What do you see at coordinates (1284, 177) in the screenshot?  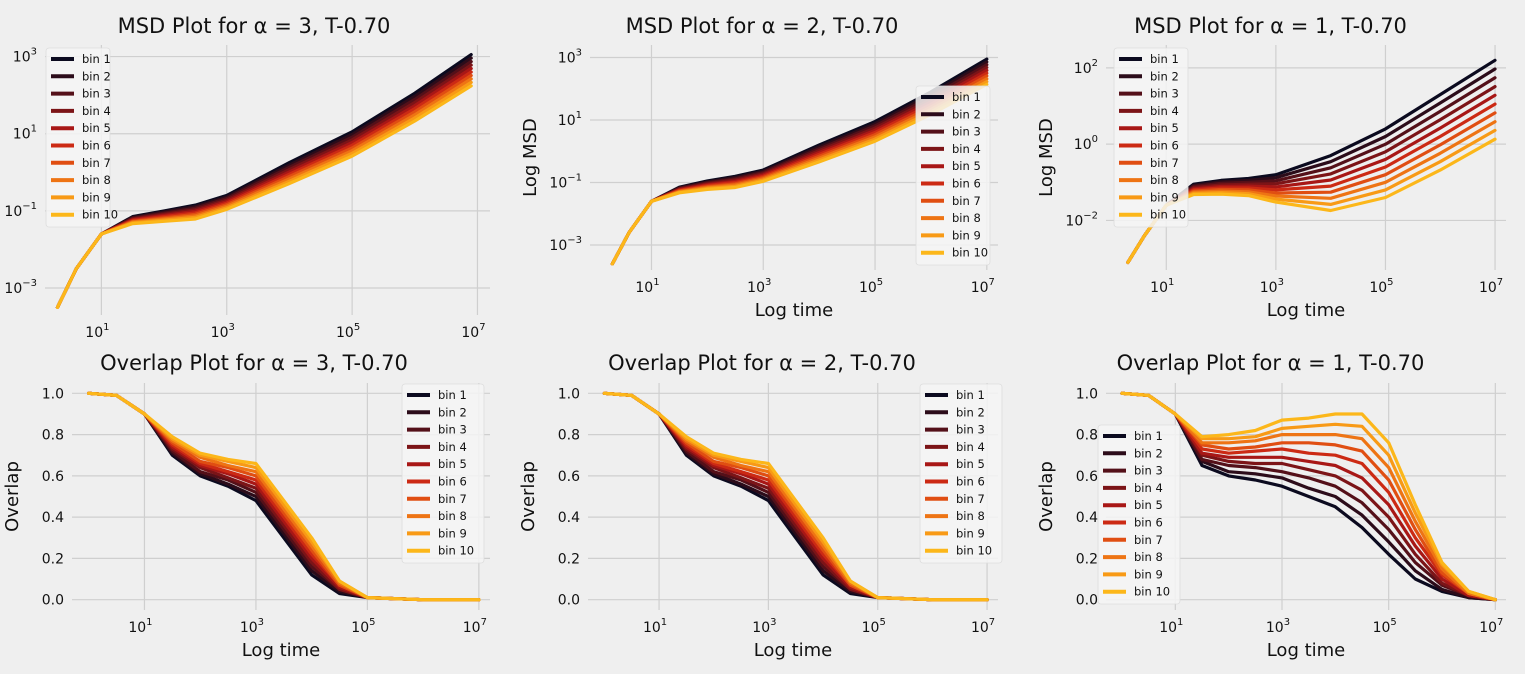 I see `tick-labels: 10¹ 10³ 10⁵ 10⁷ 10⁻² 10⁰ 10²` at bounding box center [1284, 177].